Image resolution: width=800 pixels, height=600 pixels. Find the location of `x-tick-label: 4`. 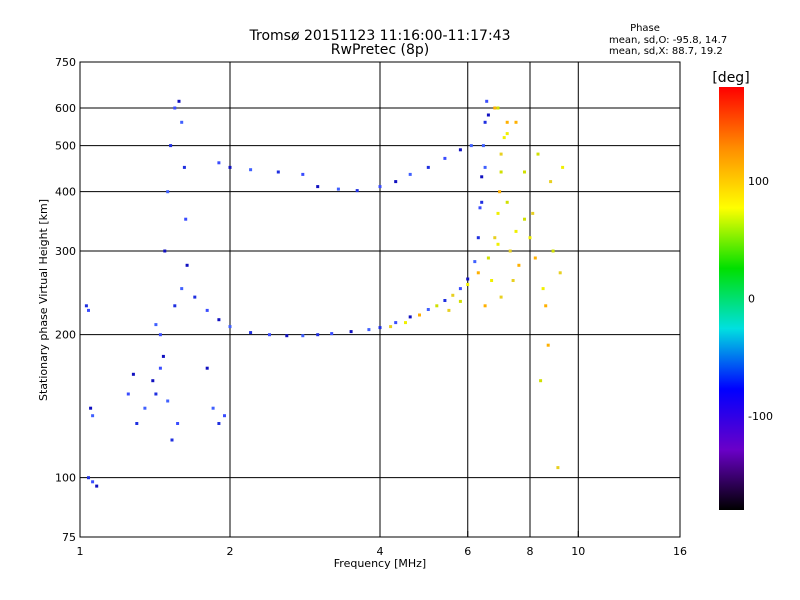

x-tick-label: 4 is located at coordinates (380, 551).